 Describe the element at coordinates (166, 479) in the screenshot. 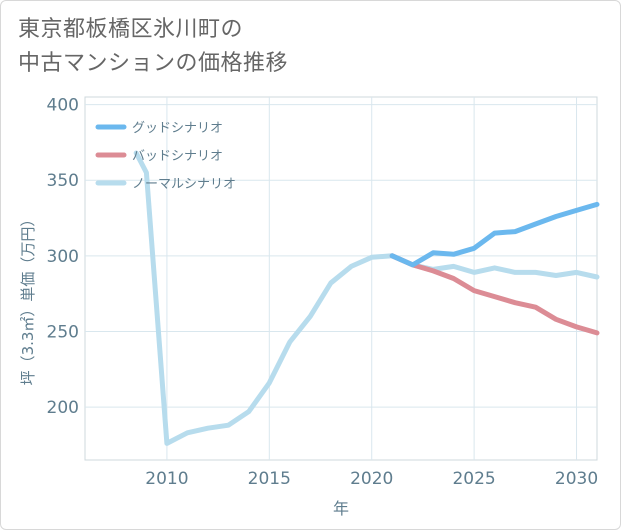

I see `x-tick-label: 2010` at that location.